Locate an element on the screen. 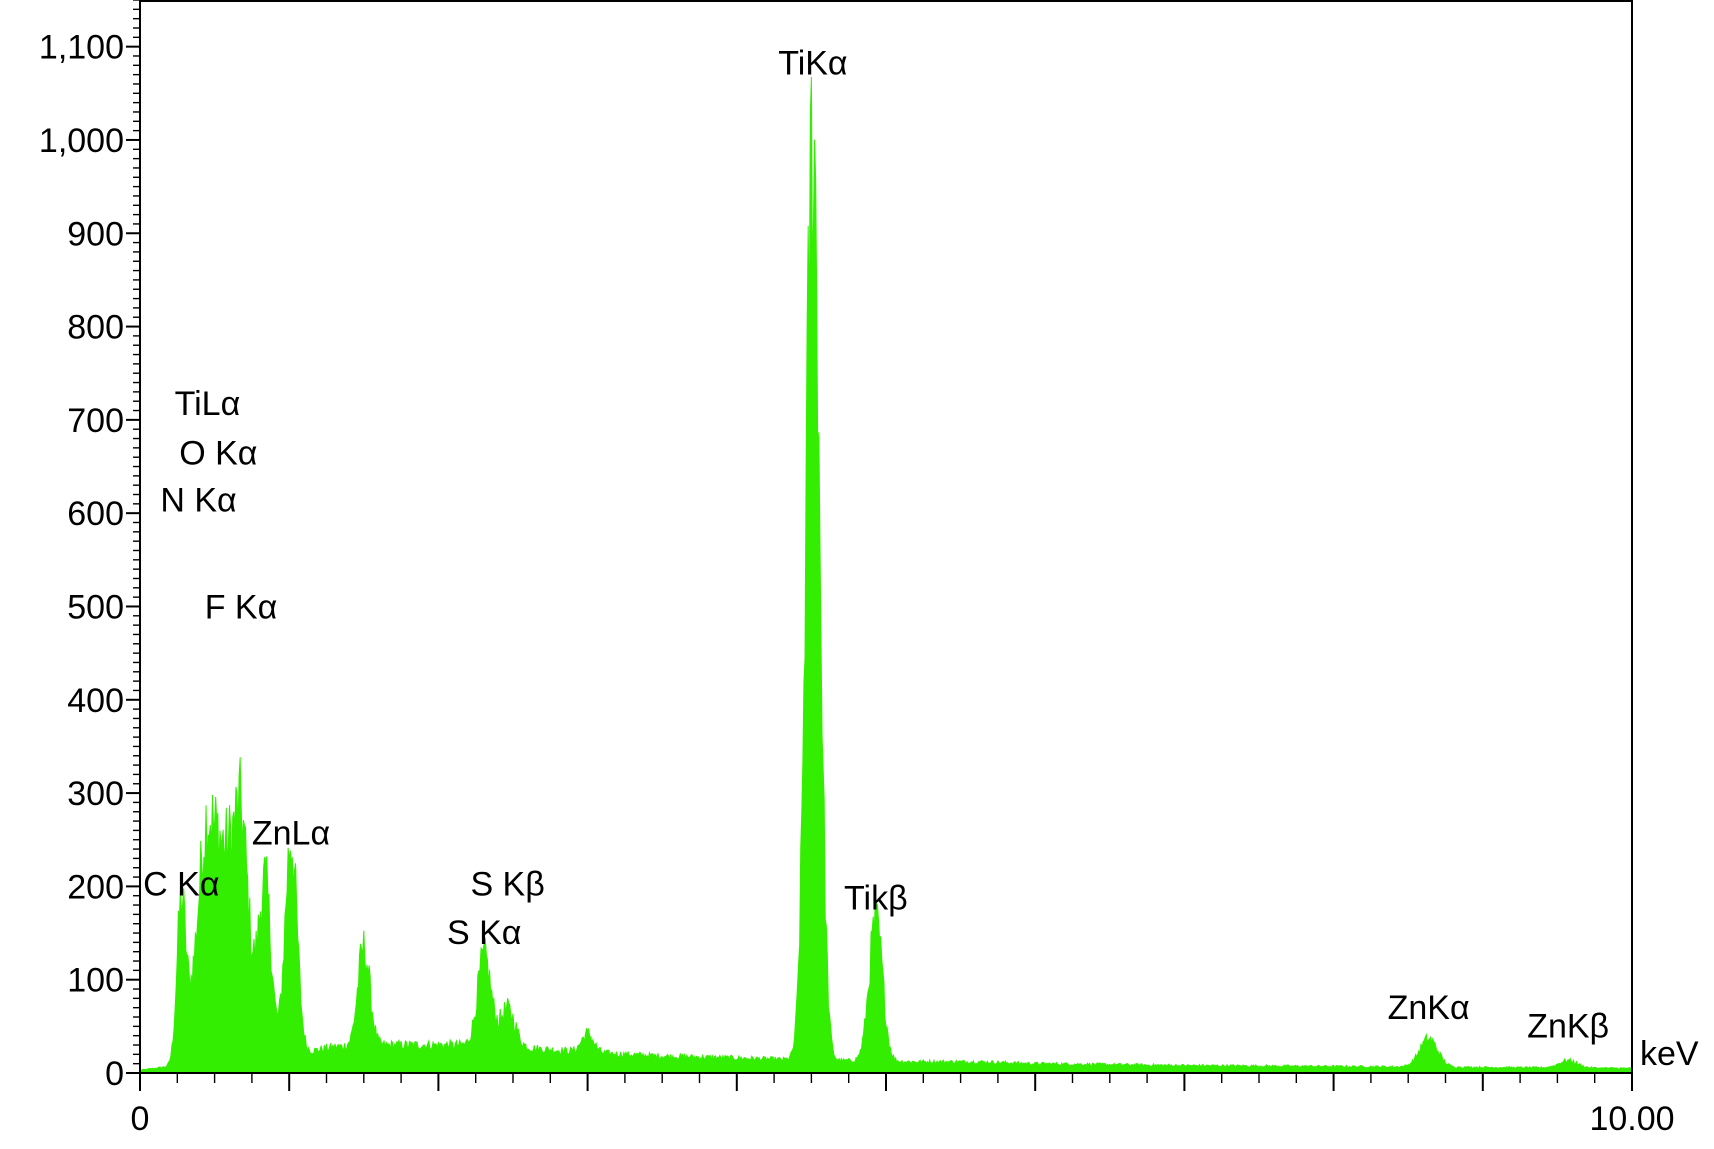 The height and width of the screenshot is (1149, 1714). peak-label: C Kα is located at coordinates (181, 885).